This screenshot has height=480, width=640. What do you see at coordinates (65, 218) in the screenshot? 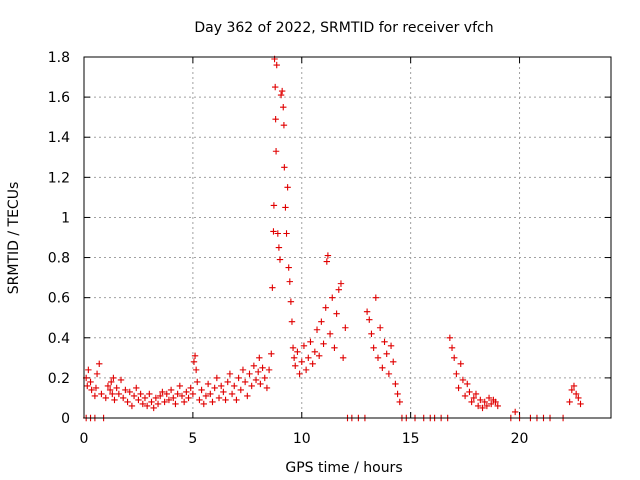
I see `y-tick-label: 1` at bounding box center [65, 218].